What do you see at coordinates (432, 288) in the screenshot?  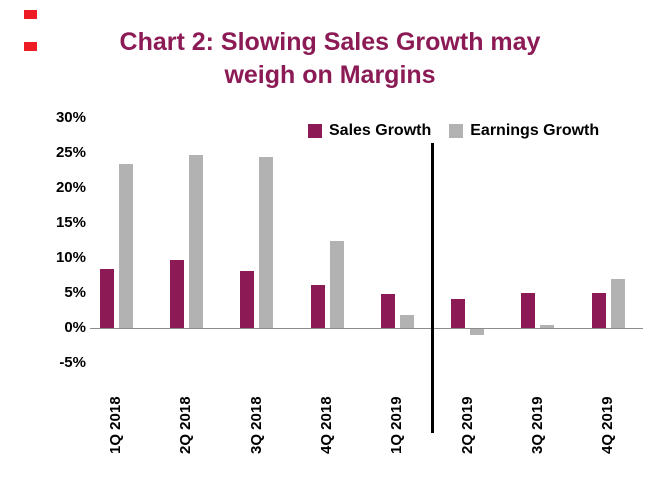 I see `forecast-divider-line` at bounding box center [432, 288].